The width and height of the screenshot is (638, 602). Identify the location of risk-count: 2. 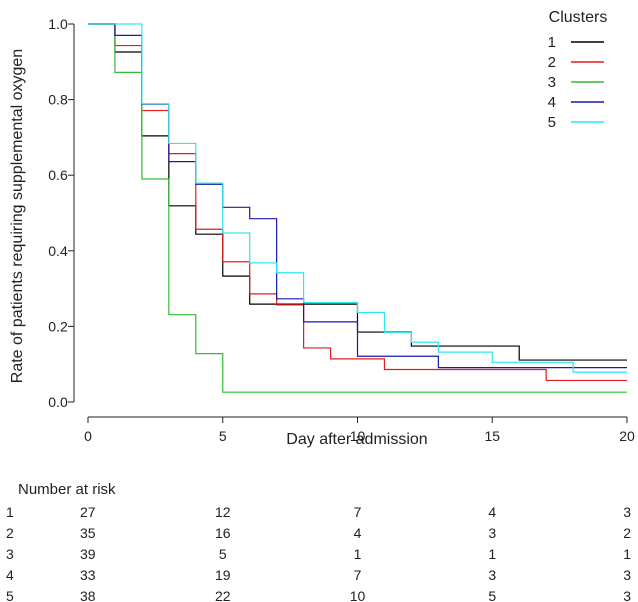
(627, 533).